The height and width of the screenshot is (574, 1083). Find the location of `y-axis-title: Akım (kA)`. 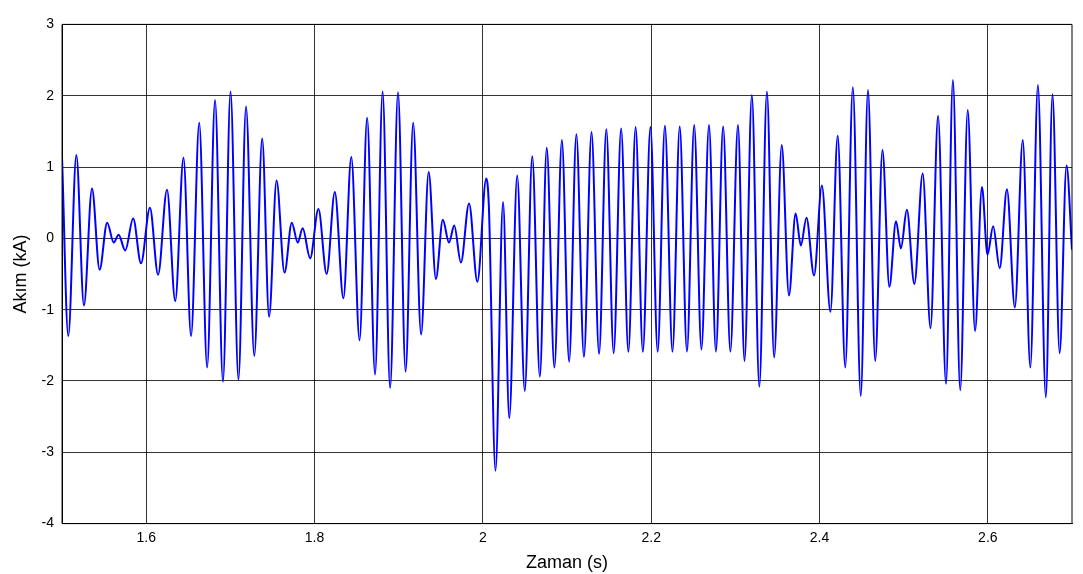

y-axis-title: Akım (kA) is located at coordinates (19, 274).